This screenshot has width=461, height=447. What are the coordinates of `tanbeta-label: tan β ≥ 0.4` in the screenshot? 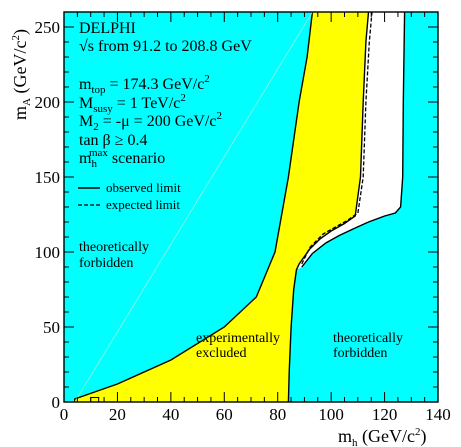 It's located at (113, 140).